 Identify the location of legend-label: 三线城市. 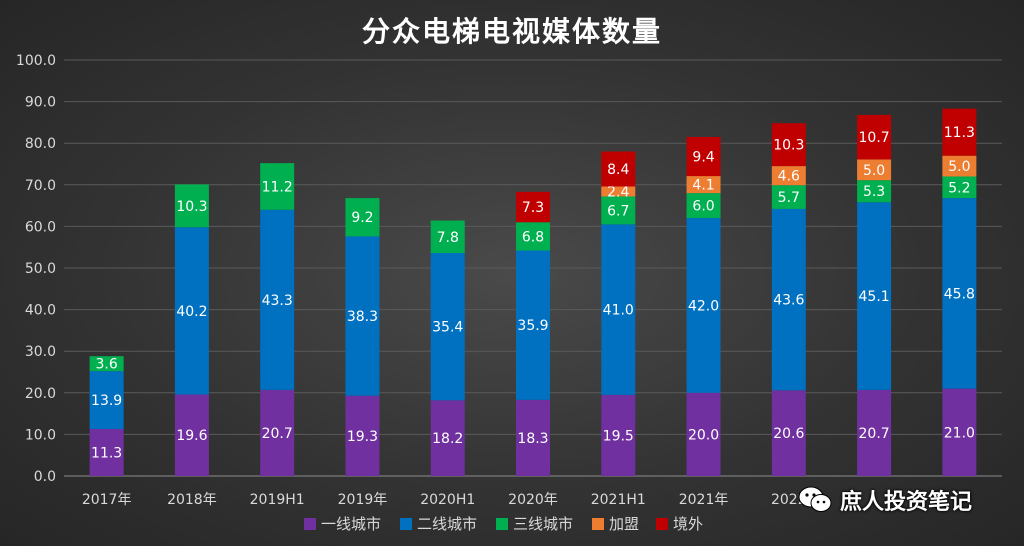
(543, 524).